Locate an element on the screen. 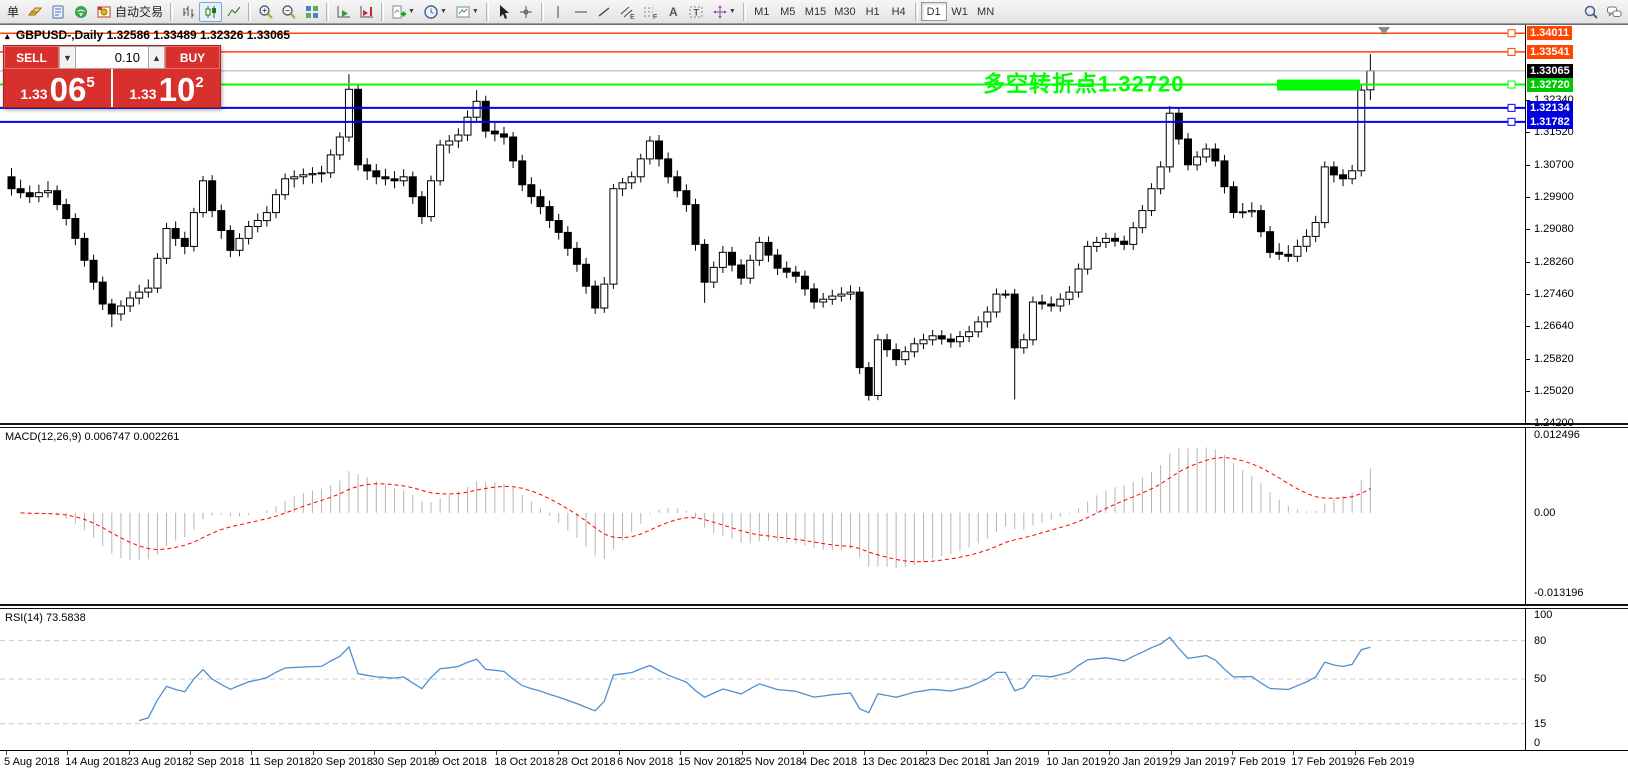 The image size is (1628, 771). macd-label: MACD(12,26,9) 0.006747 0.002261 is located at coordinates (92, 437).